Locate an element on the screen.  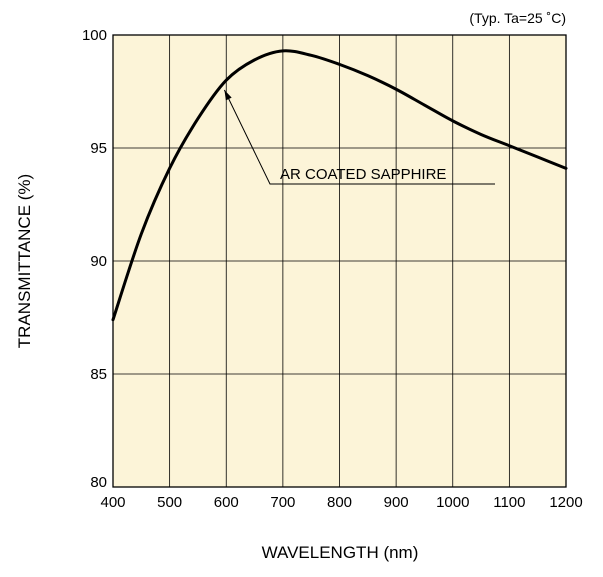
y-tick-label-85: 85 is located at coordinates (98, 374).